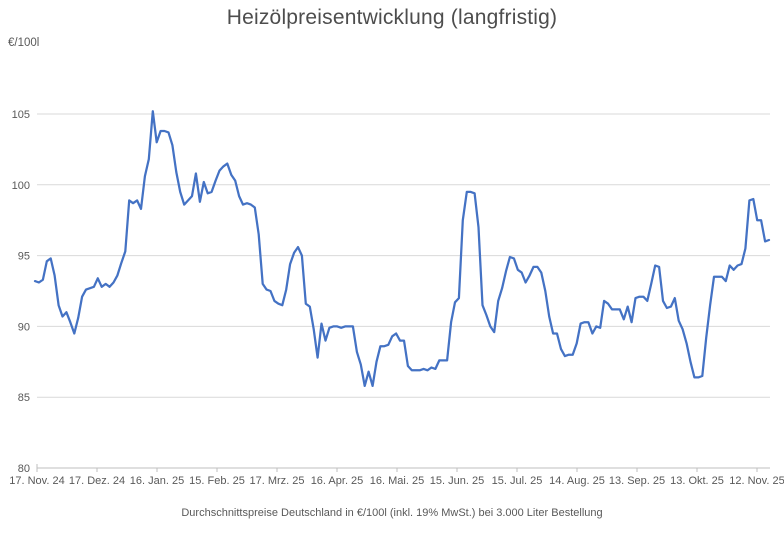  What do you see at coordinates (21, 186) in the screenshot?
I see `y-tick-label: 100` at bounding box center [21, 186].